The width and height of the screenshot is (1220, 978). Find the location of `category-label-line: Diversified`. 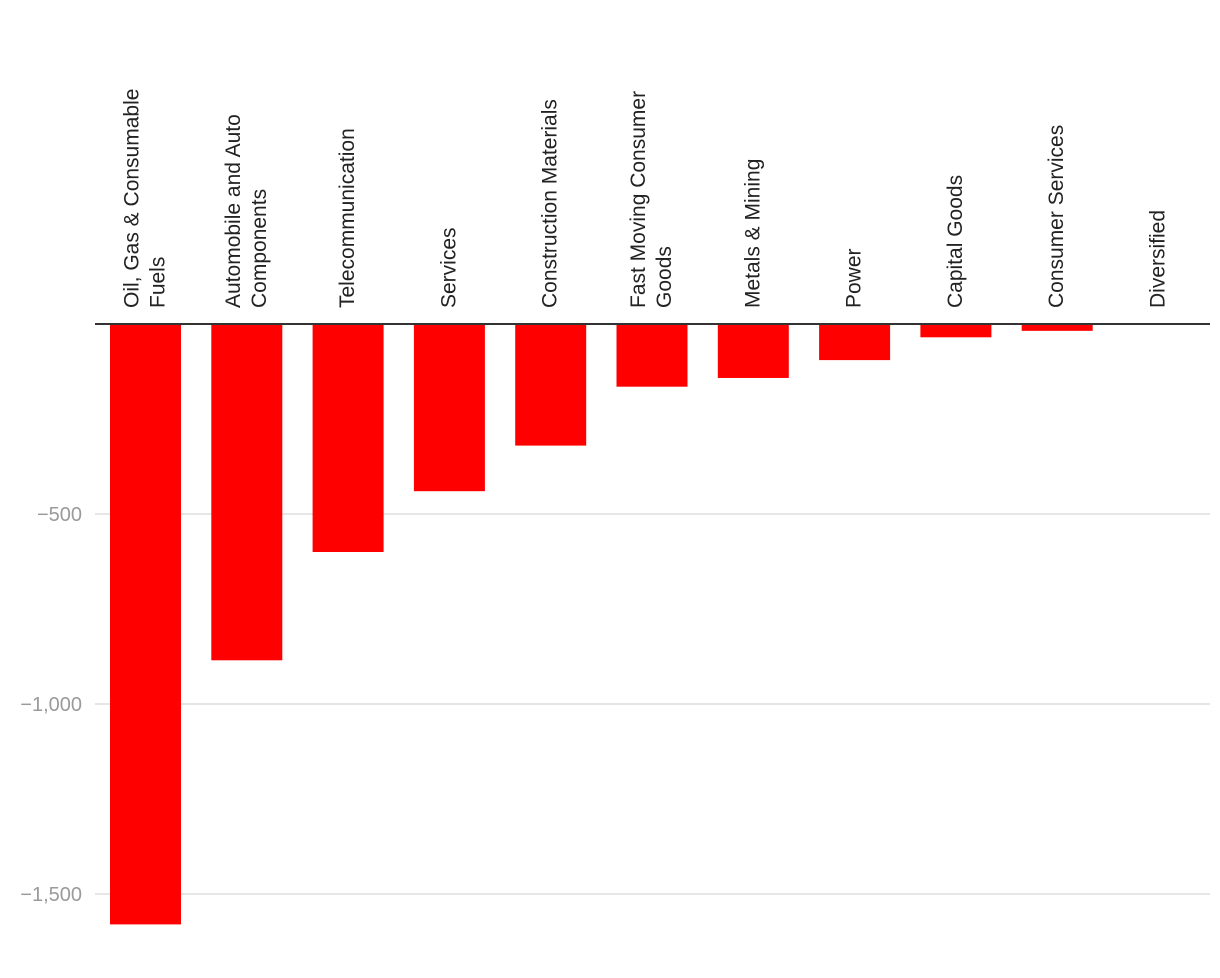

category-label-line: Diversified is located at coordinates (1158, 259).